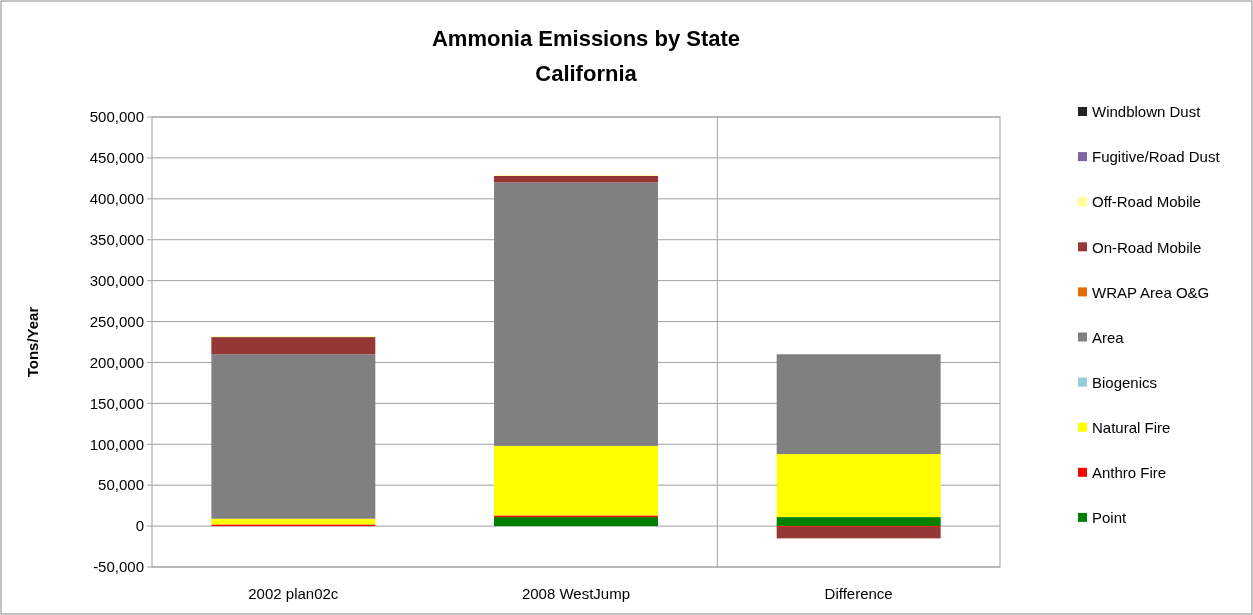 The height and width of the screenshot is (615, 1253). What do you see at coordinates (1125, 382) in the screenshot?
I see `legend-label: Biogenics` at bounding box center [1125, 382].